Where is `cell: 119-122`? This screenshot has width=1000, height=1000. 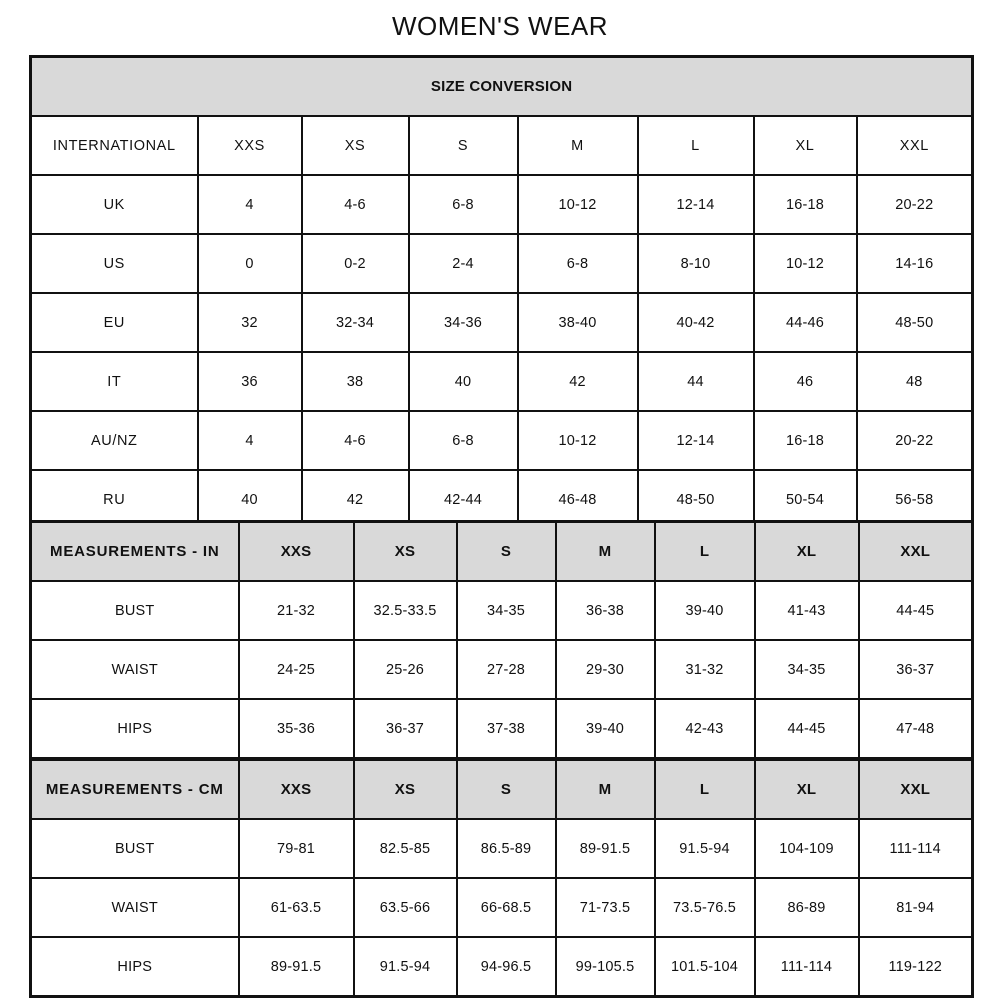
cell: 119-122 is located at coordinates (915, 967).